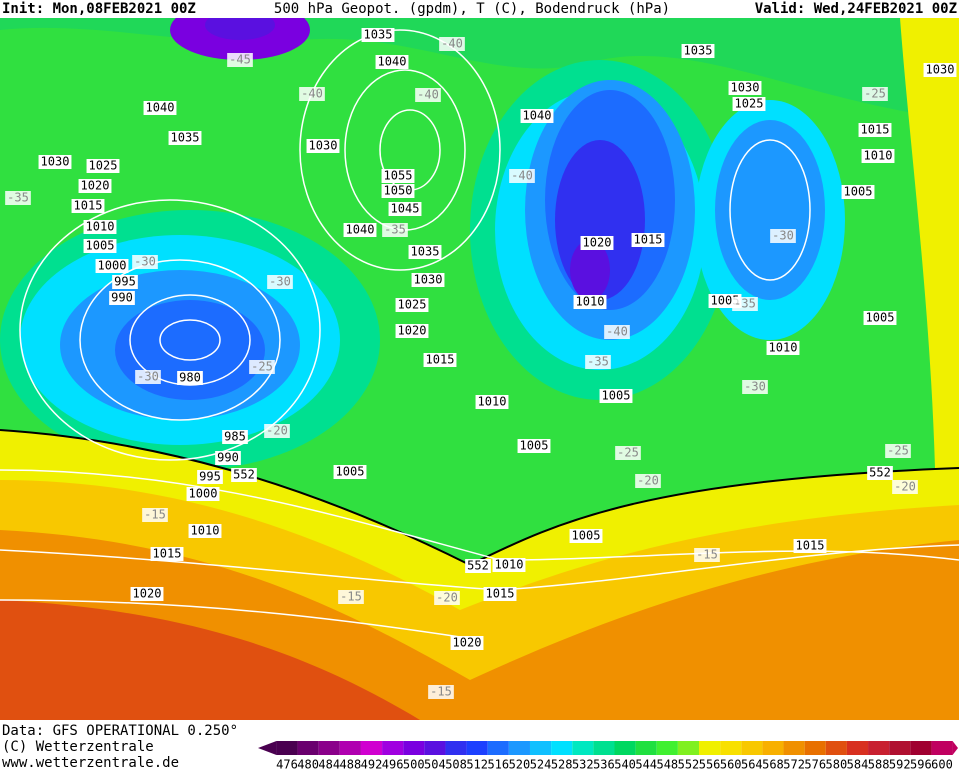 The width and height of the screenshot is (959, 774). Describe the element at coordinates (479, 9) in the screenshot. I see `header-bar` at that location.